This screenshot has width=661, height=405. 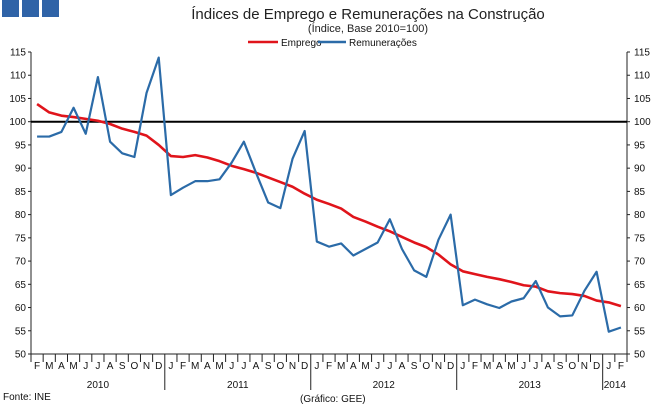 What do you see at coordinates (17, 122) in the screenshot?
I see `y-tick-label-left: 100` at bounding box center [17, 122].